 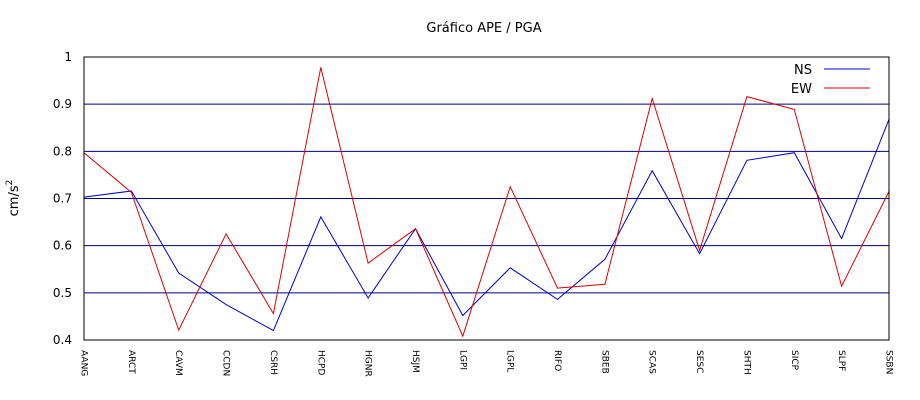 What do you see at coordinates (62, 104) in the screenshot?
I see `y-tick-label: 0.9` at bounding box center [62, 104].